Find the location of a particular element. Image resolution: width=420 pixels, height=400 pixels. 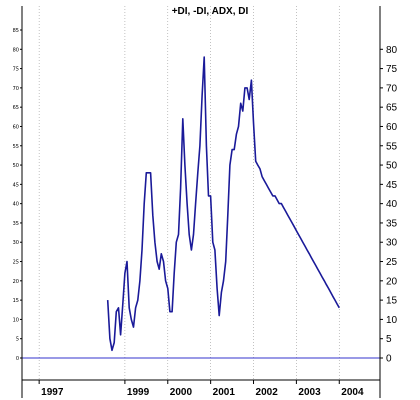

y-tick-left-label-25: 25 is located at coordinates (16, 263).